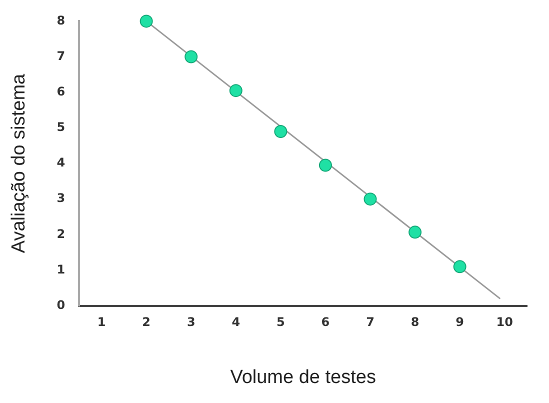  What do you see at coordinates (146, 322) in the screenshot?
I see `x-tick-label: 2` at bounding box center [146, 322].